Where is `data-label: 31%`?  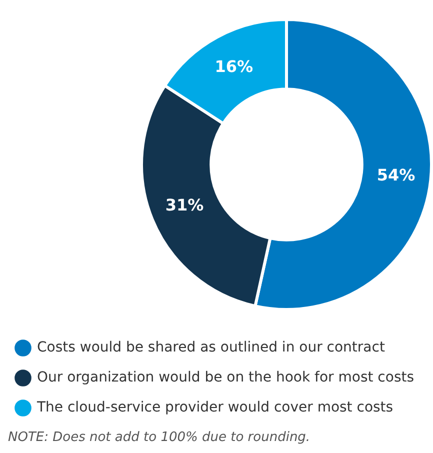
data-label: 31% is located at coordinates (184, 204).